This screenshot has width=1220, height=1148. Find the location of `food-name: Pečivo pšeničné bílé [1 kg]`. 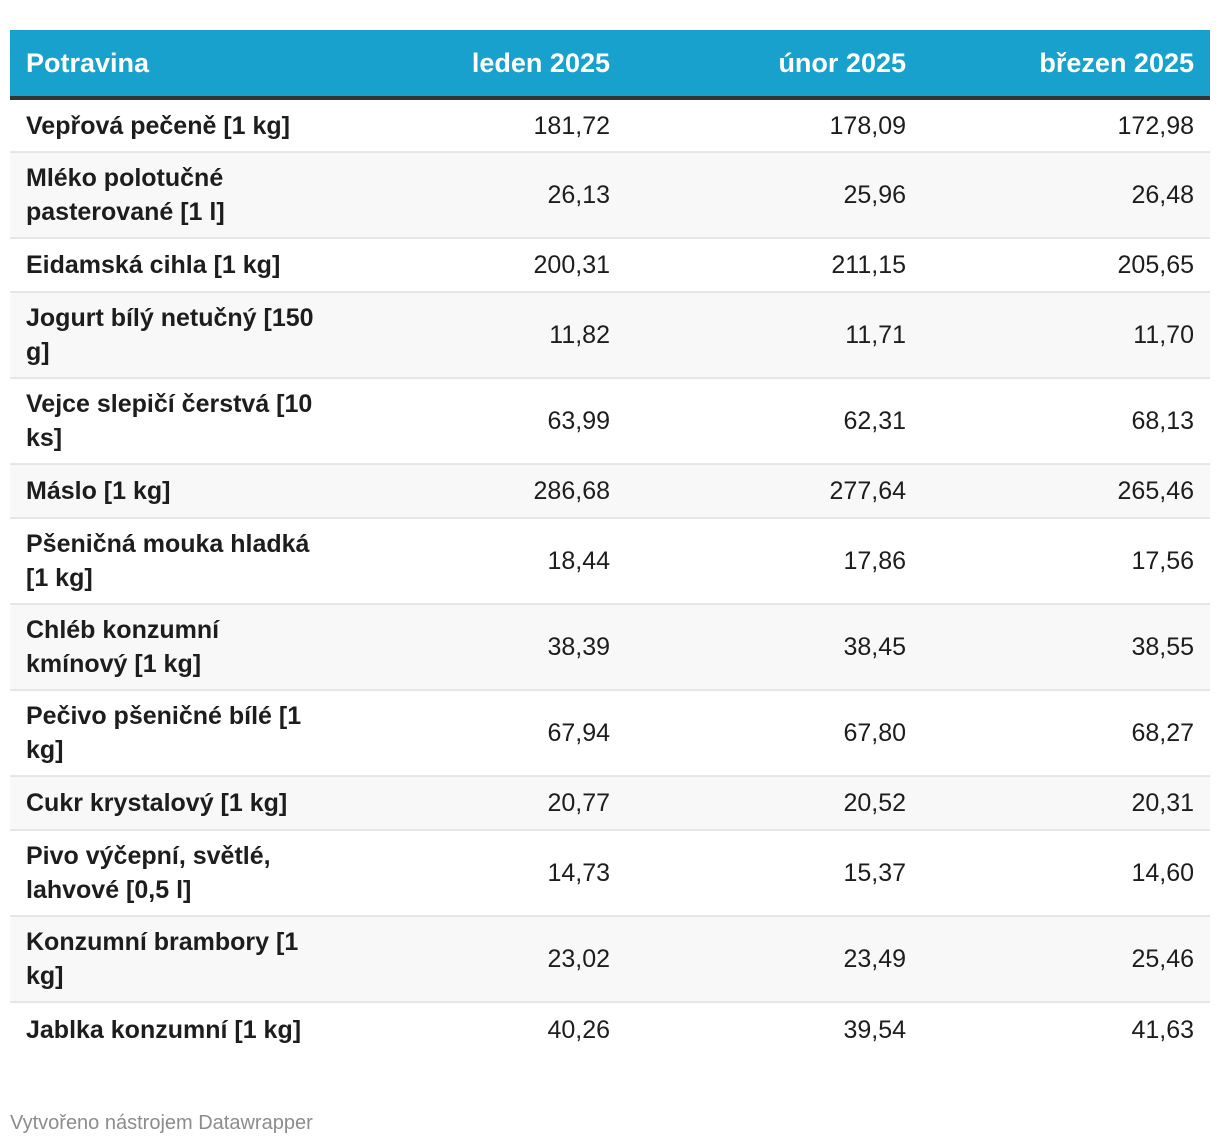

food-name: Pečivo pšeničné bílé [1 kg] is located at coordinates (170, 733).